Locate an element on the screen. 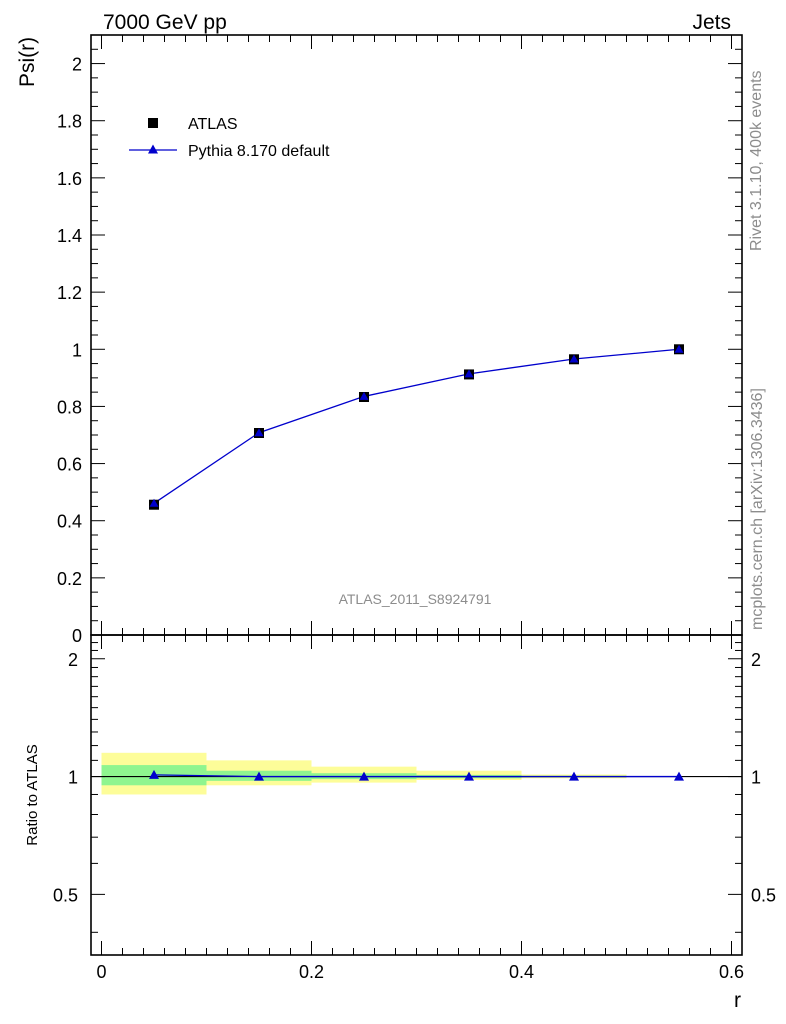  ratio-ytick-label-right-0: 0.5 is located at coordinates (763, 895).